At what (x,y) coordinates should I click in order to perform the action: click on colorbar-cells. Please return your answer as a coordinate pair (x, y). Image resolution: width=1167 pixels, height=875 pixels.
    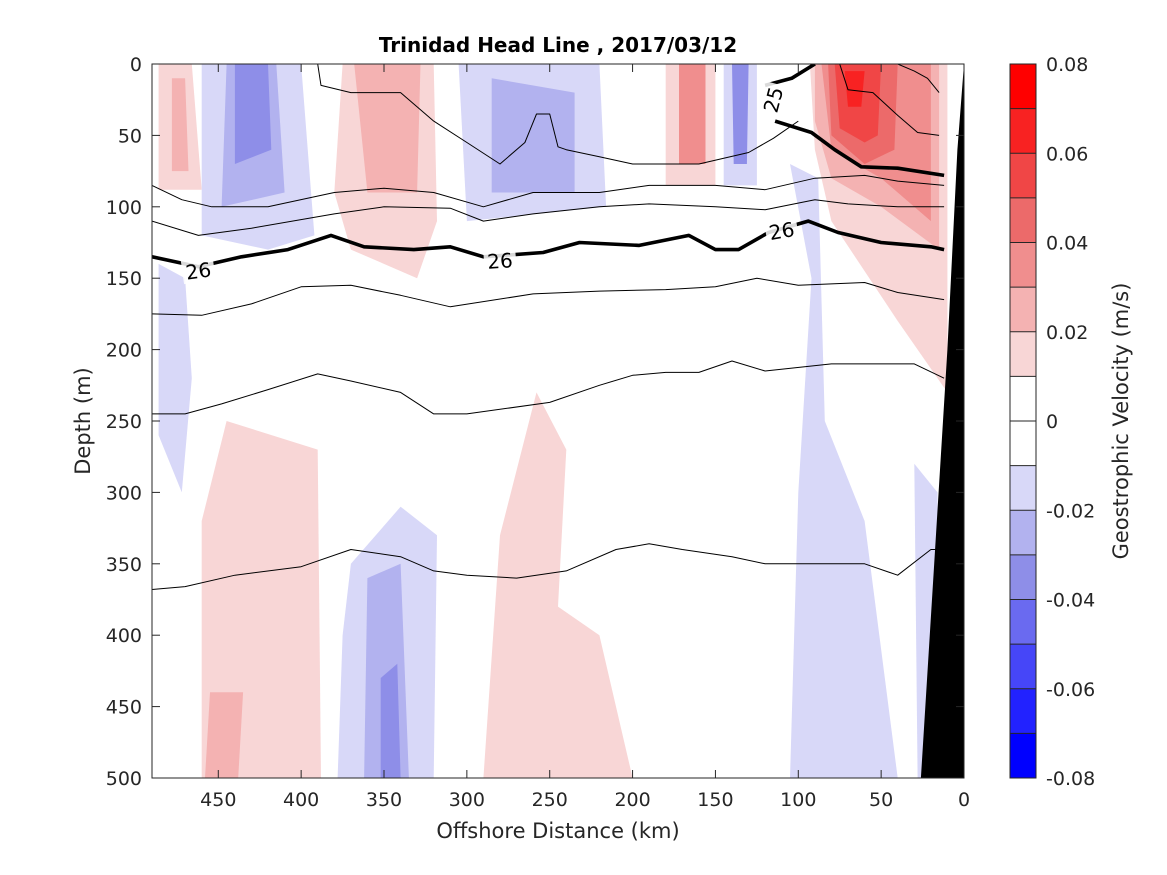
    Looking at the image, I should click on (1023, 421).